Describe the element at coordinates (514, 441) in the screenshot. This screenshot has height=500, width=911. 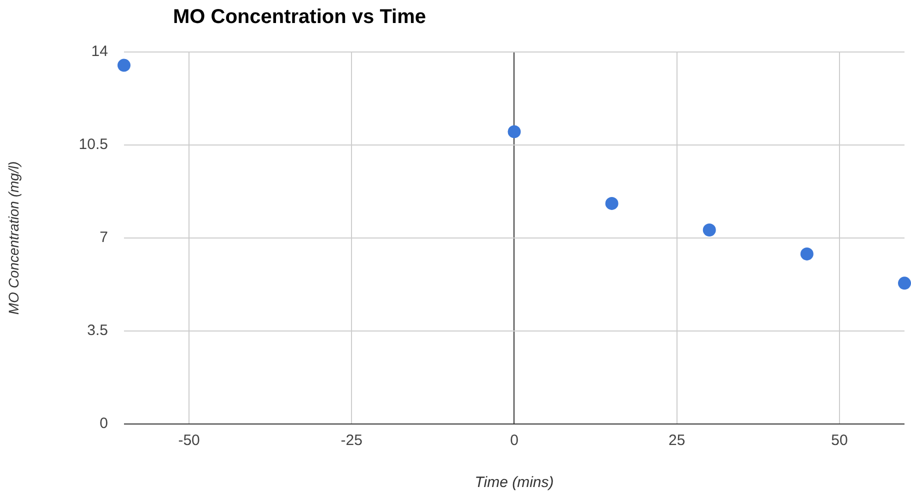
I see `x-tick-label: 0` at that location.